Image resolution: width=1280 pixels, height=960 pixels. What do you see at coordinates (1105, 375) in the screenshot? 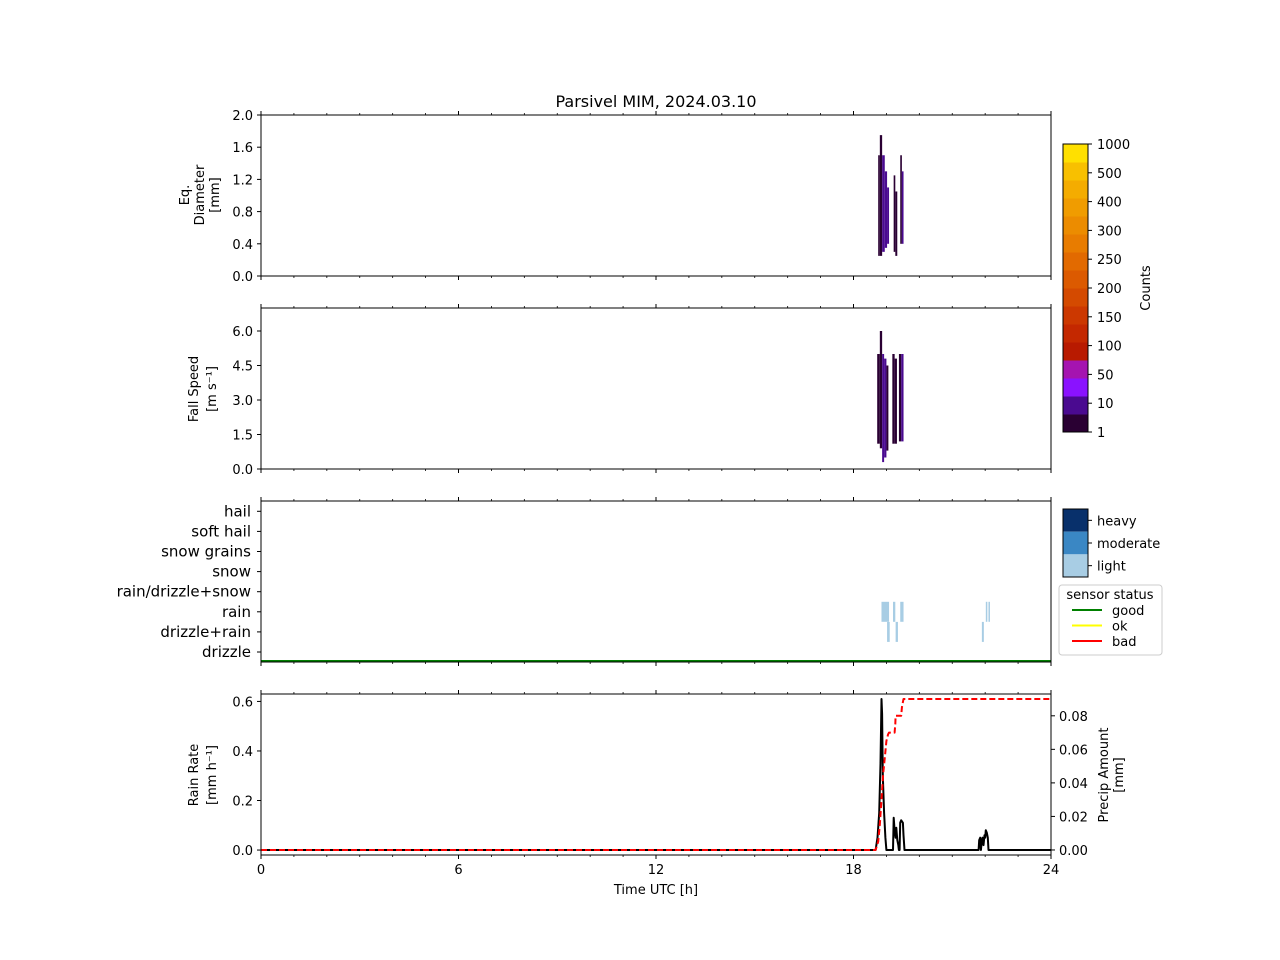
I see `colorbar-tick-label: 50` at bounding box center [1105, 375].